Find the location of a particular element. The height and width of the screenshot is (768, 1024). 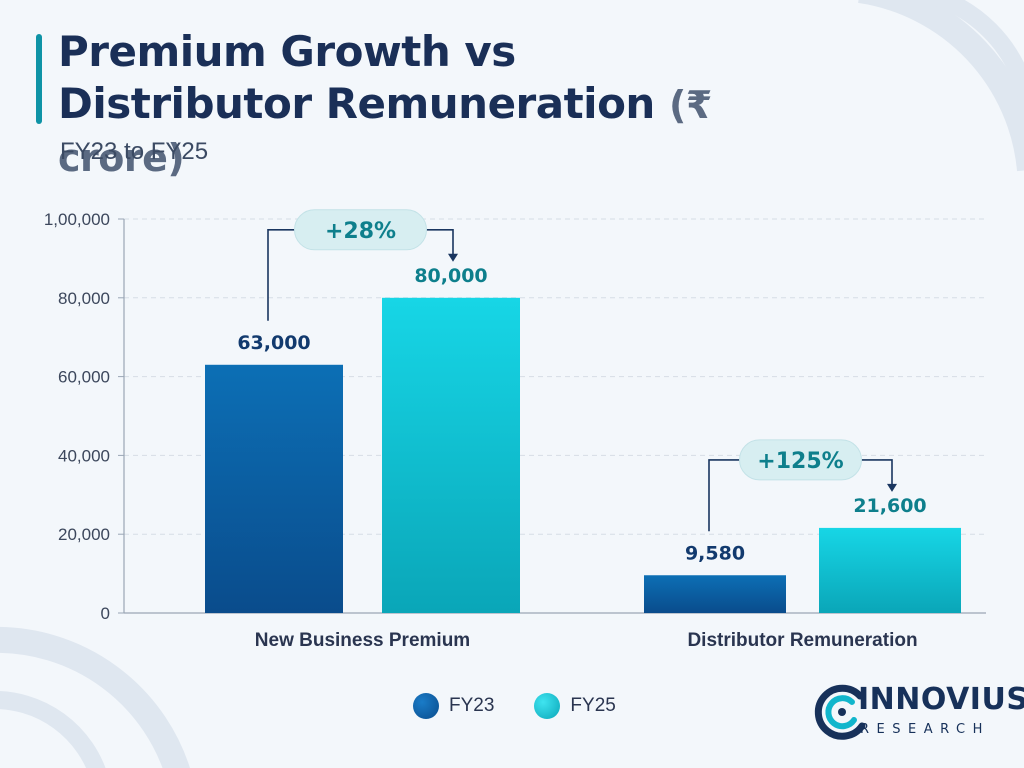

y-tick-label: 20,000 is located at coordinates (84, 534).